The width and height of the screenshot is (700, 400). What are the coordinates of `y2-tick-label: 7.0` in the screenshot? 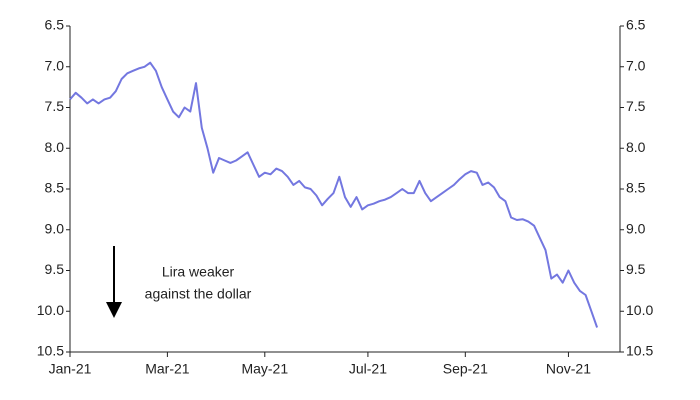 It's located at (636, 65).